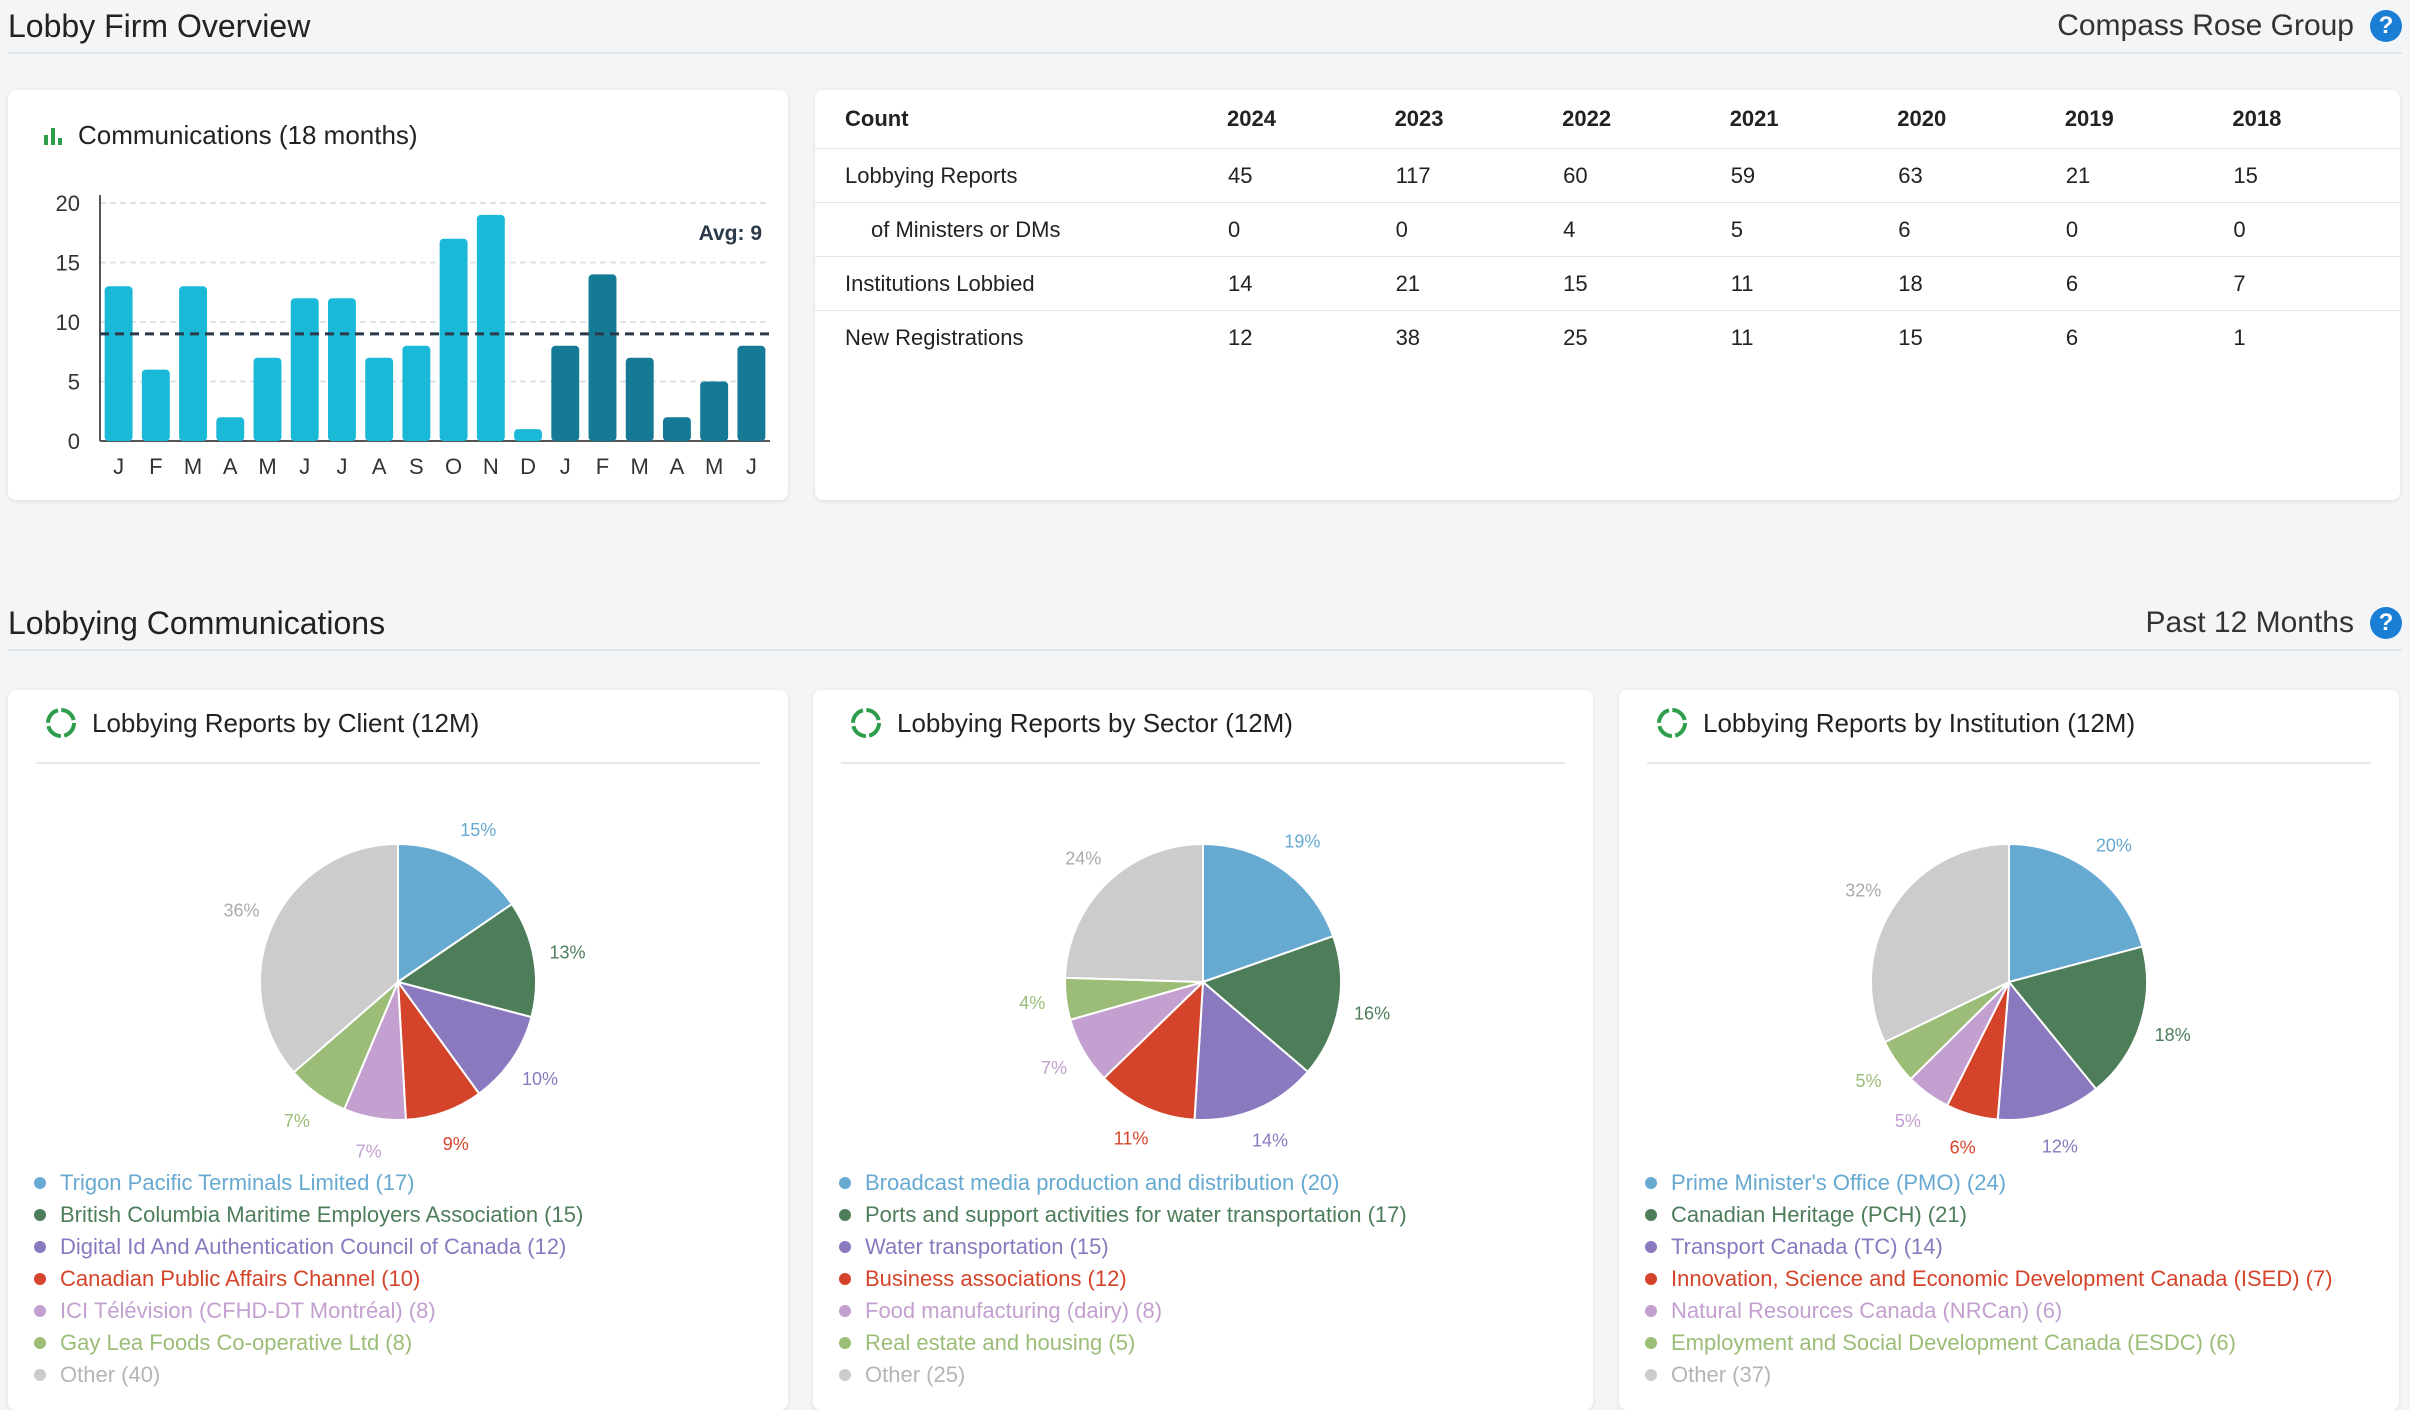 The height and width of the screenshot is (1410, 2410). What do you see at coordinates (1123, 1375) in the screenshot?
I see `legend-item: Other (25)` at bounding box center [1123, 1375].